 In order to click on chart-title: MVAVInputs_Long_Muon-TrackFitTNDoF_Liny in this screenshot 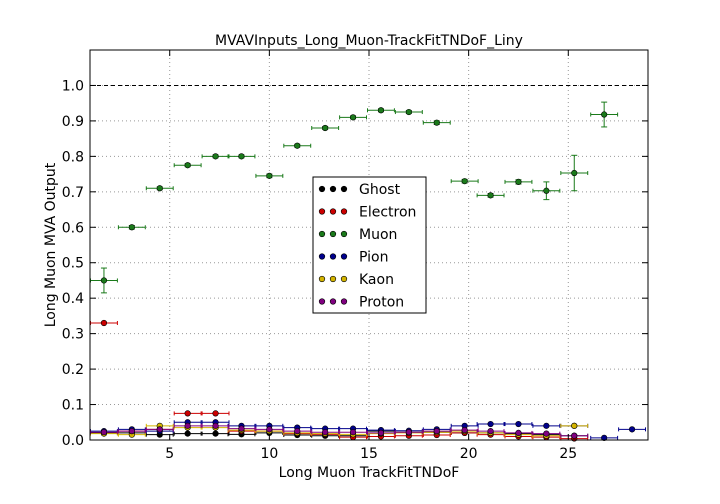, I will do `click(369, 41)`.